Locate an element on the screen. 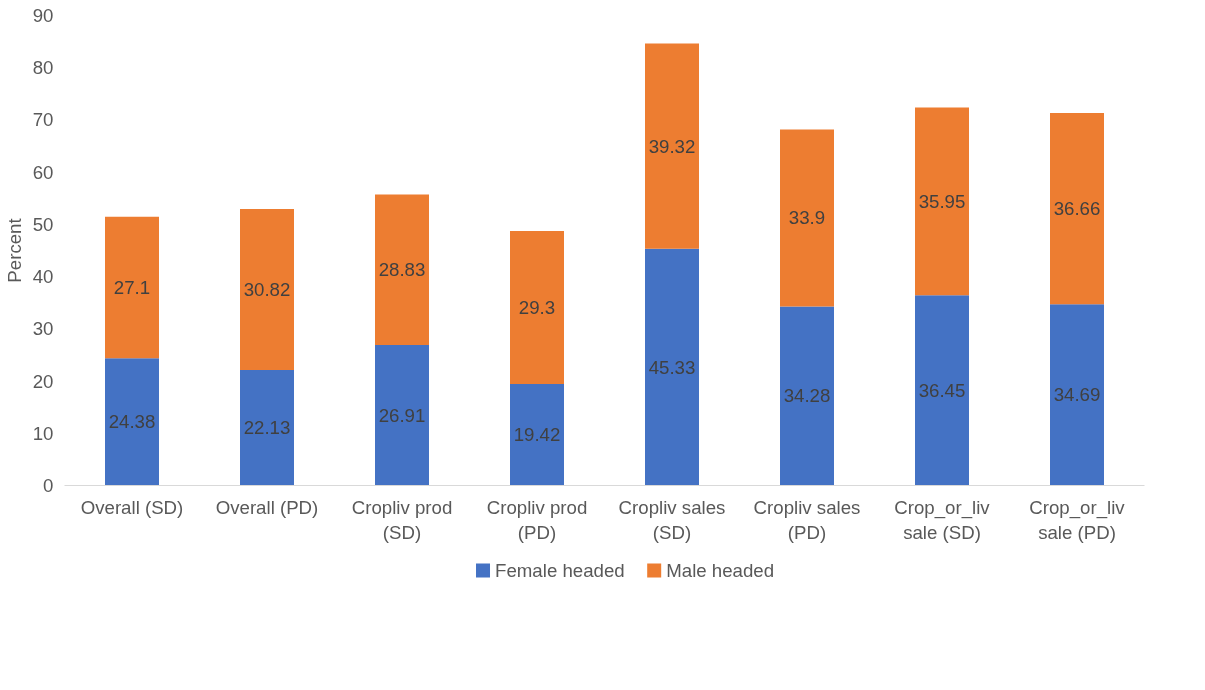  data-label: 30.82 is located at coordinates (267, 289).